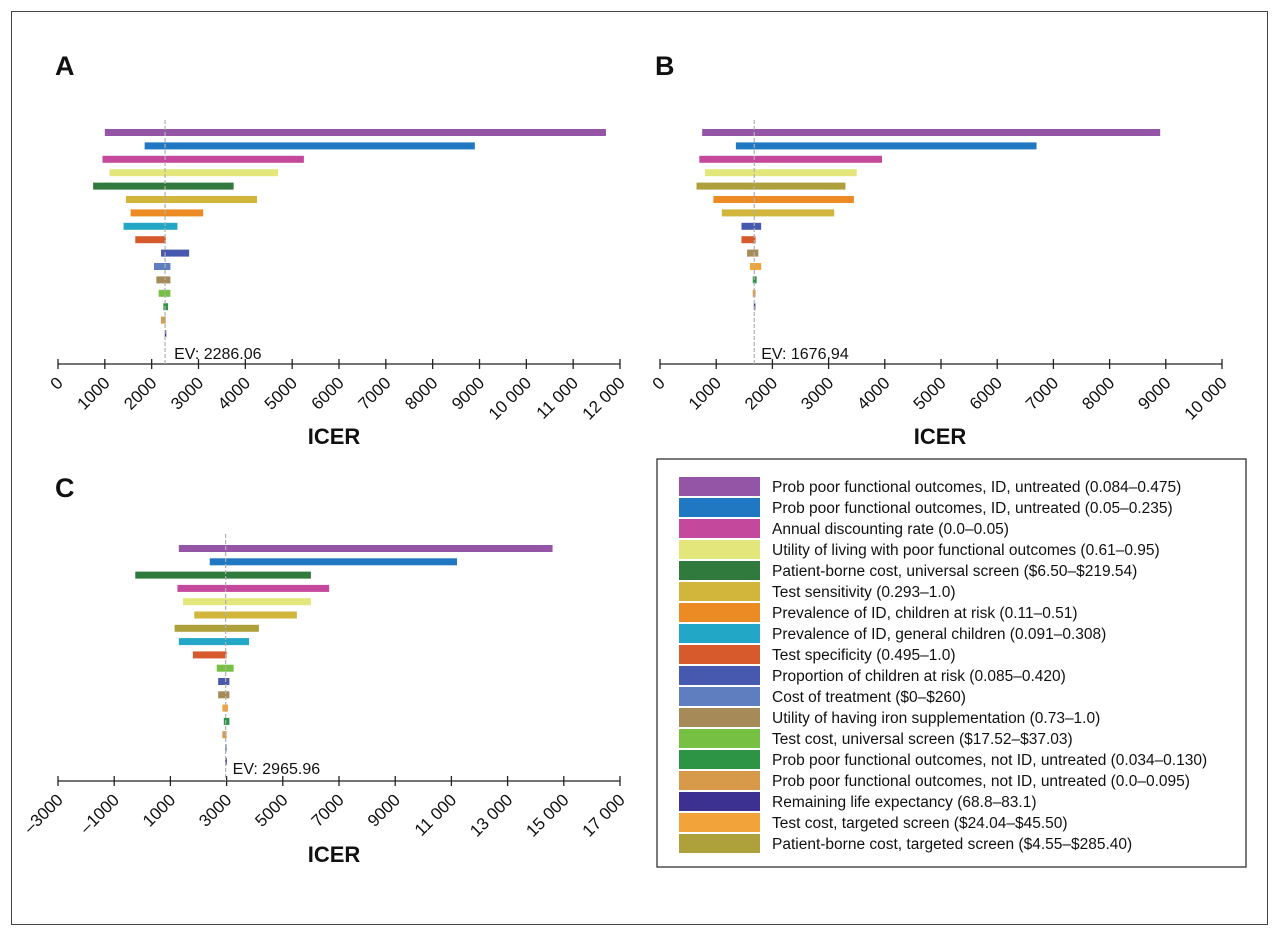 The width and height of the screenshot is (1280, 937). Describe the element at coordinates (384, 810) in the screenshot. I see `x-tick-label-c: 9000` at that location.